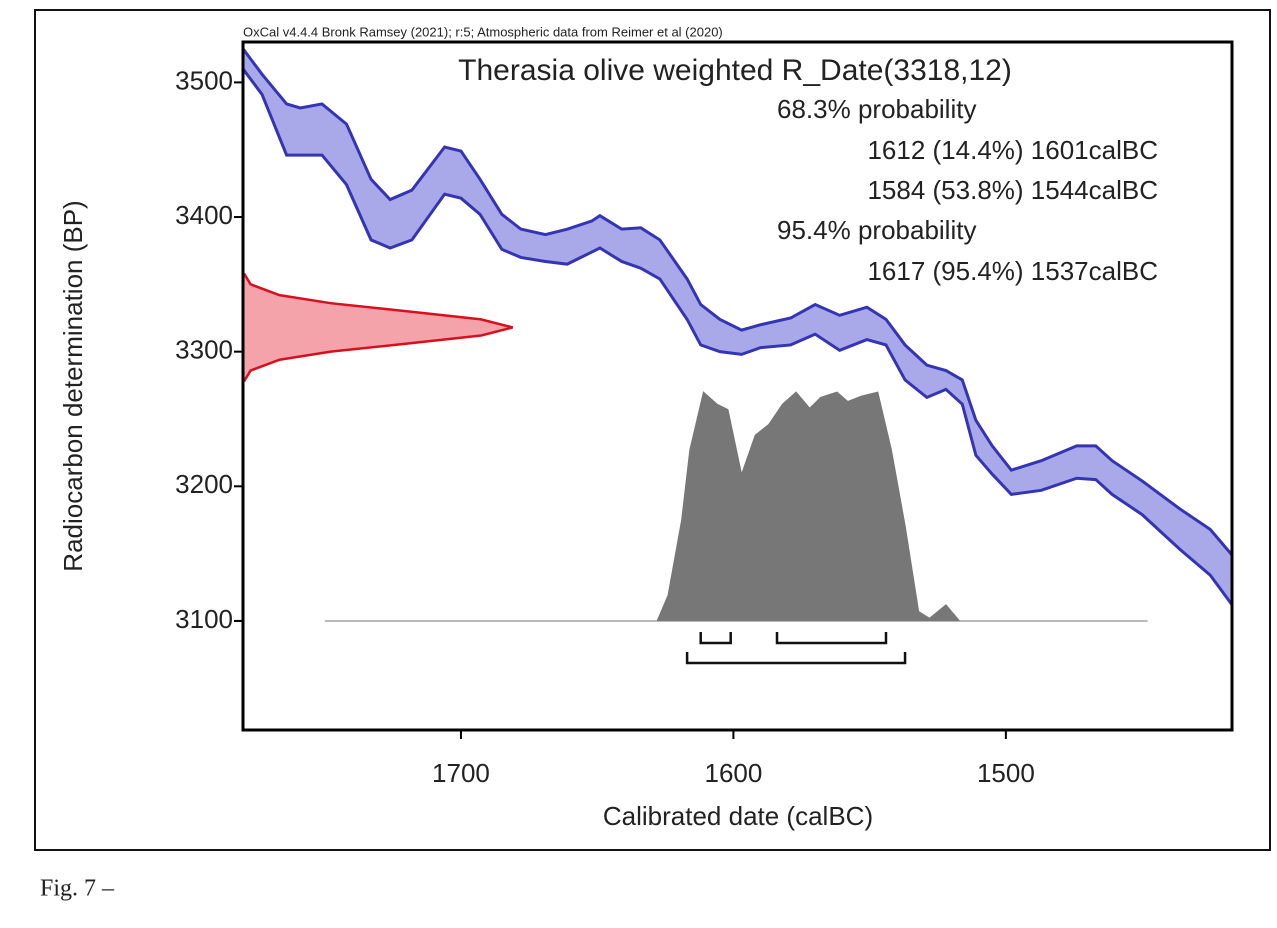 This screenshot has width=1277, height=928. Describe the element at coordinates (733, 773) in the screenshot. I see `x-tick-label: 1600` at that location.